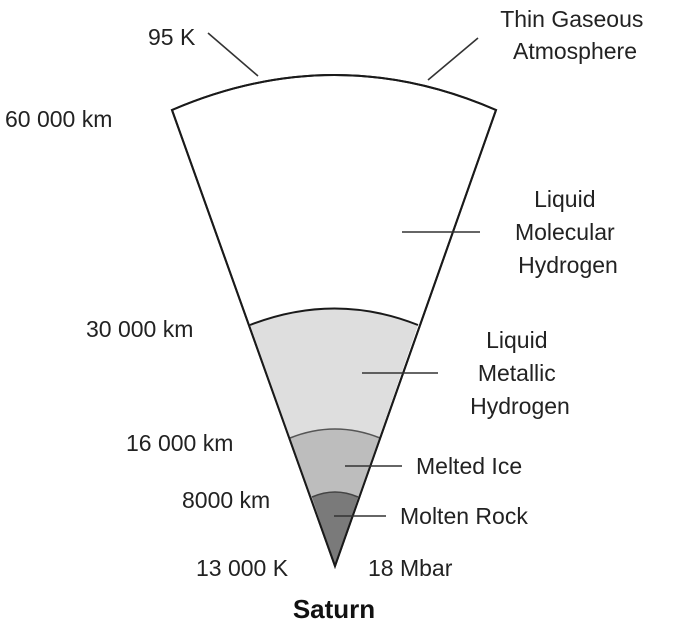 The height and width of the screenshot is (632, 684). What do you see at coordinates (410, 568) in the screenshot?
I see `center-pressure-label: 18 Mbar` at bounding box center [410, 568].